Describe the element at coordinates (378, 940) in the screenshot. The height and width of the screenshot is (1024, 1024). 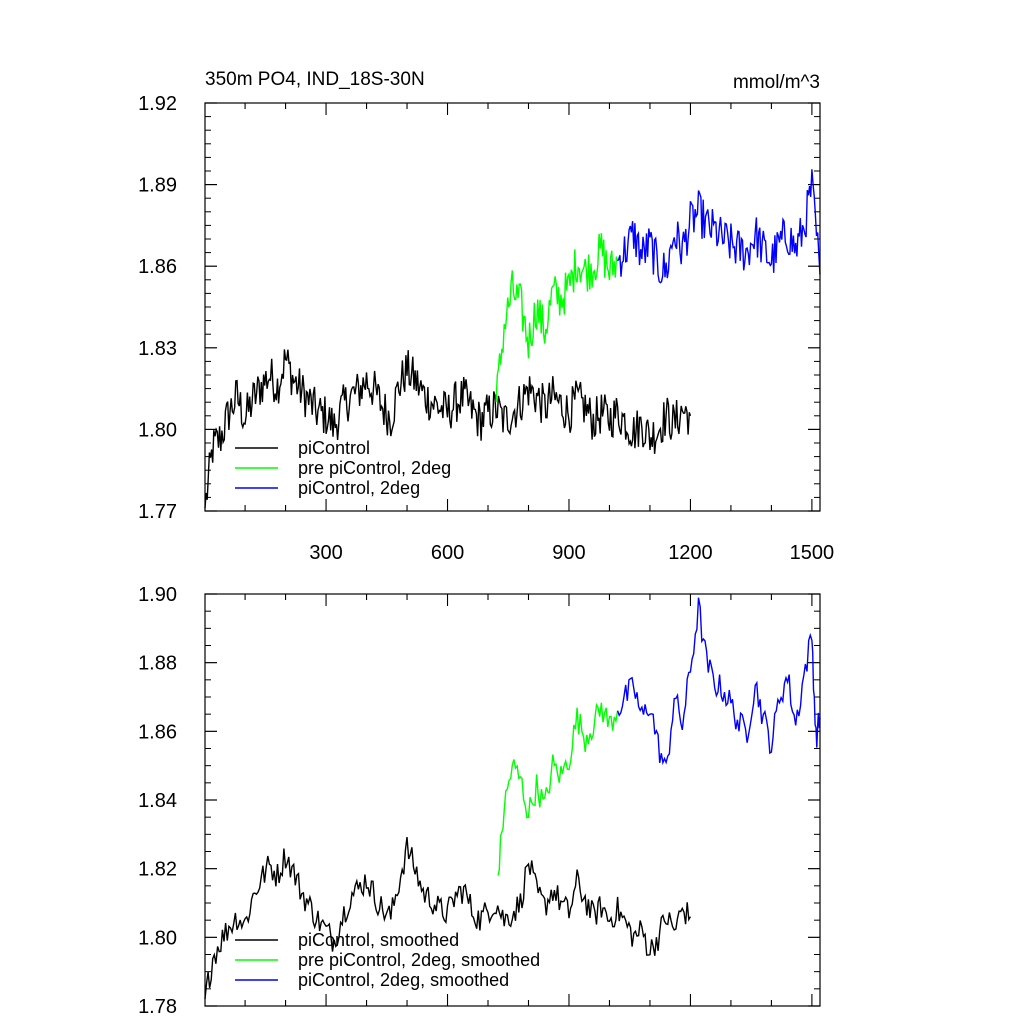
I see `legend-label: piControl, smoothed` at that location.